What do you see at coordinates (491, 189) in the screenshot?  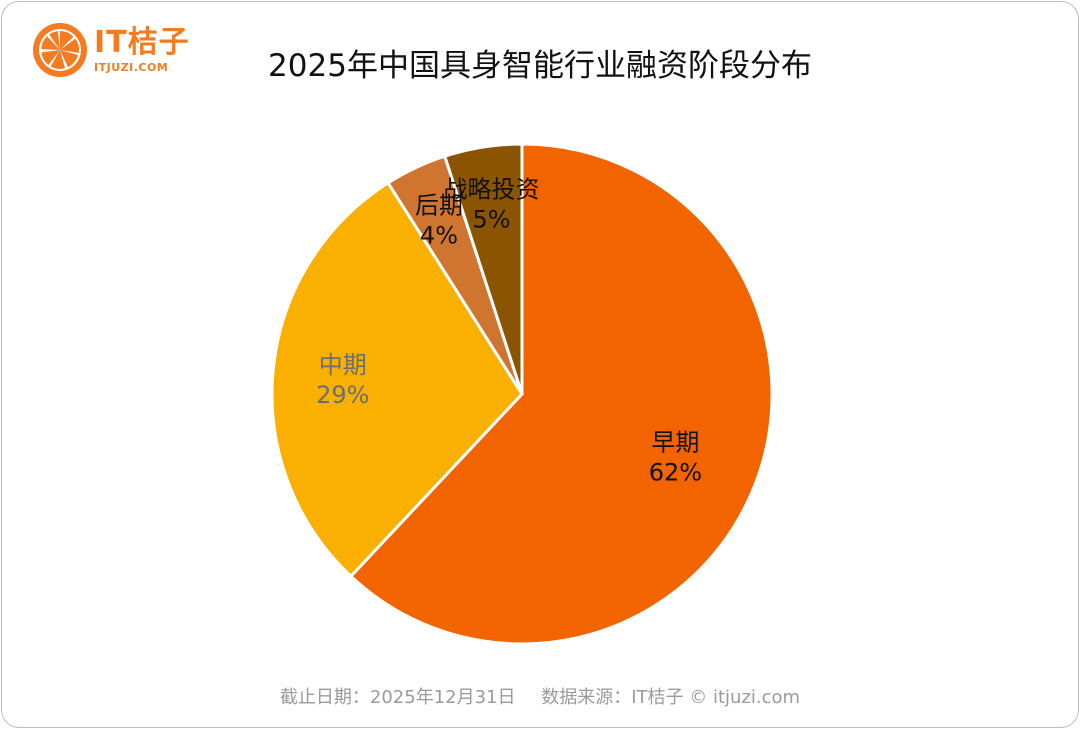 I see `slice-category-label: 战略投资` at bounding box center [491, 189].